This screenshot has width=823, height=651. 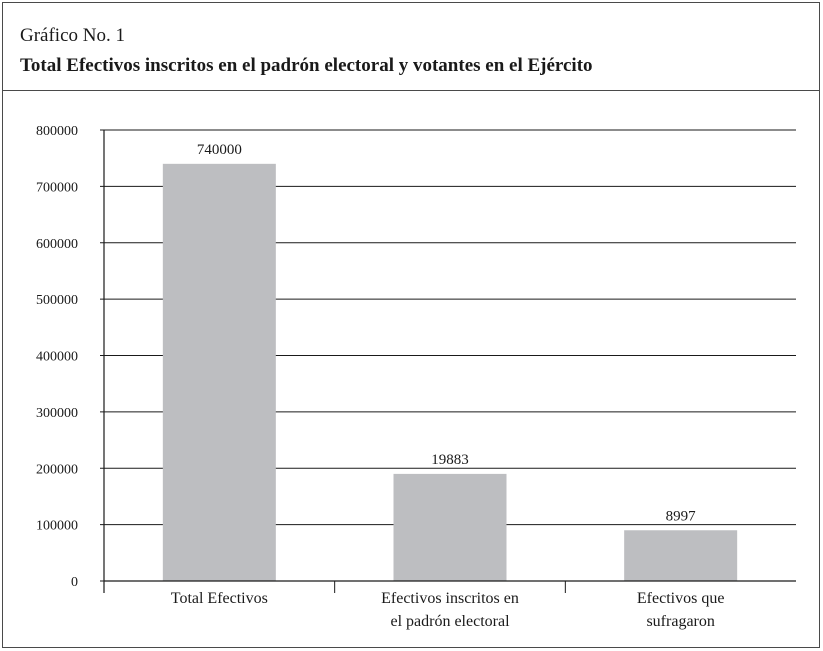 What do you see at coordinates (450, 460) in the screenshot?
I see `data-label: 19883` at bounding box center [450, 460].